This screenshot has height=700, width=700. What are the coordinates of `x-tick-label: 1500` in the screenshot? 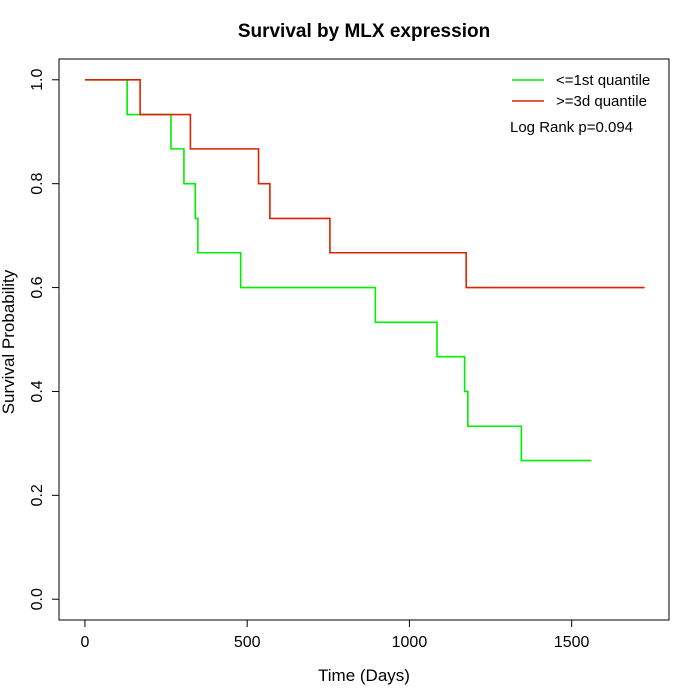 It's located at (572, 642).